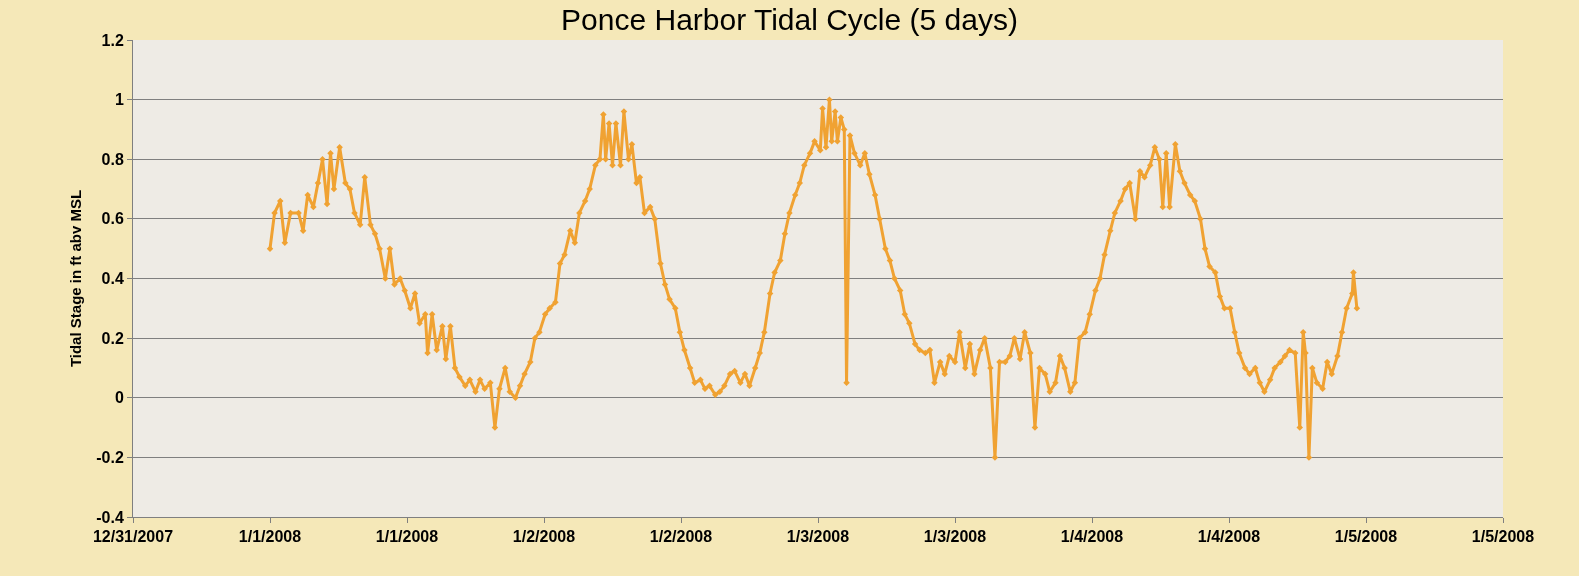  What do you see at coordinates (119, 100) in the screenshot?
I see `y-tick-label: 1` at bounding box center [119, 100].